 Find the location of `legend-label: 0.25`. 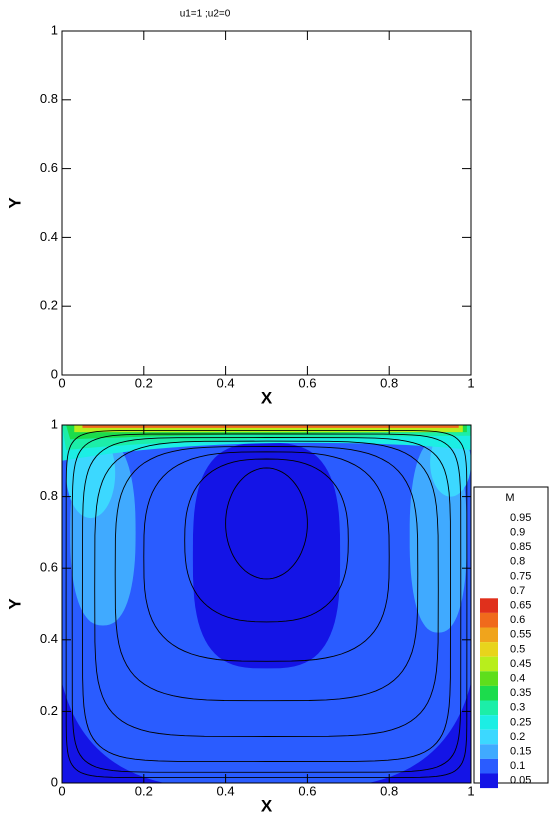

legend-label: 0.25 is located at coordinates (520, 722).